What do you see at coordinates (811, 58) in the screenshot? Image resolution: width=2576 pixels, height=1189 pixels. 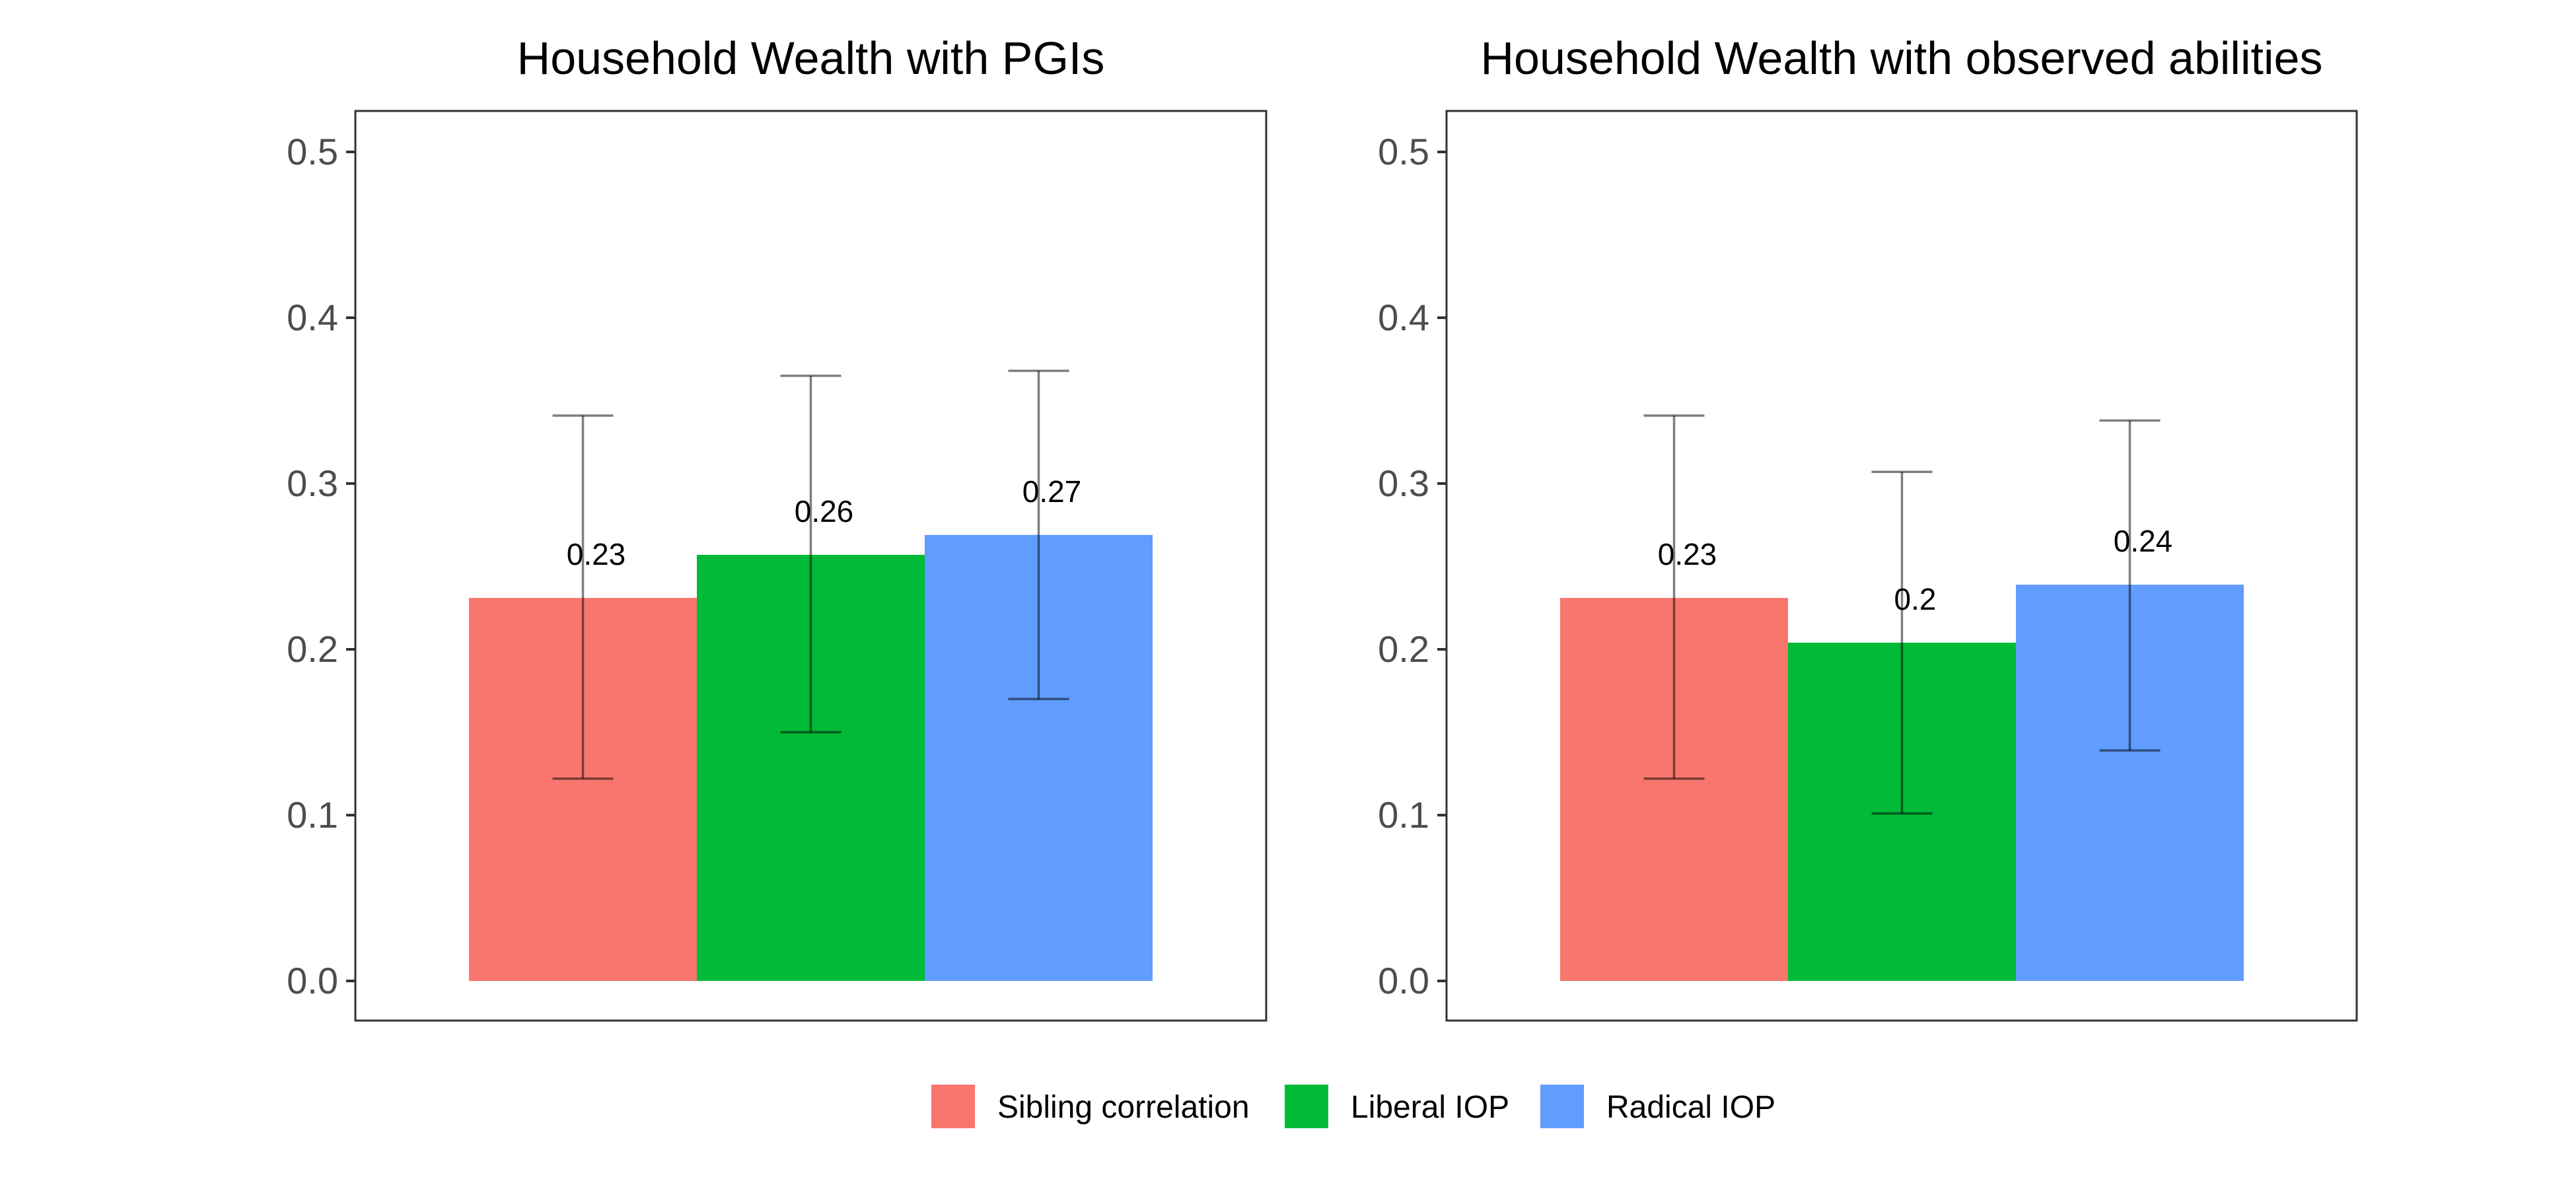 I see `panel-title: Household Wealth with PGIs` at bounding box center [811, 58].